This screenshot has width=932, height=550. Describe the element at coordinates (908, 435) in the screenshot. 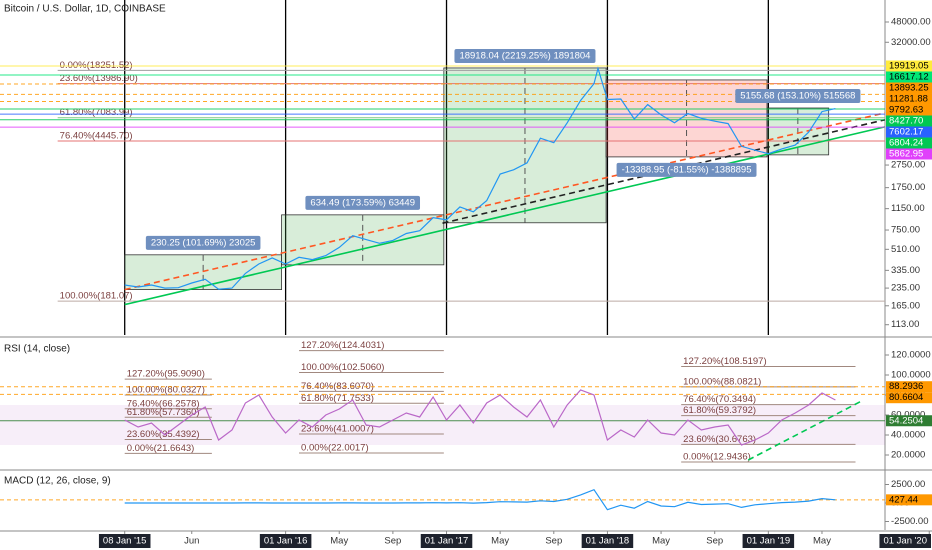

I see `y-tick-label: 40.0000` at that location.